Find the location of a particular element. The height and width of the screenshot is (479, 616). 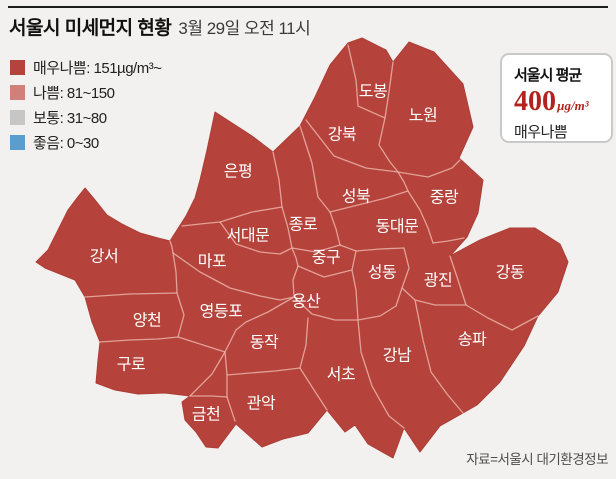

page-title: 서울시 미세먼지 현황 is located at coordinates (90, 28).